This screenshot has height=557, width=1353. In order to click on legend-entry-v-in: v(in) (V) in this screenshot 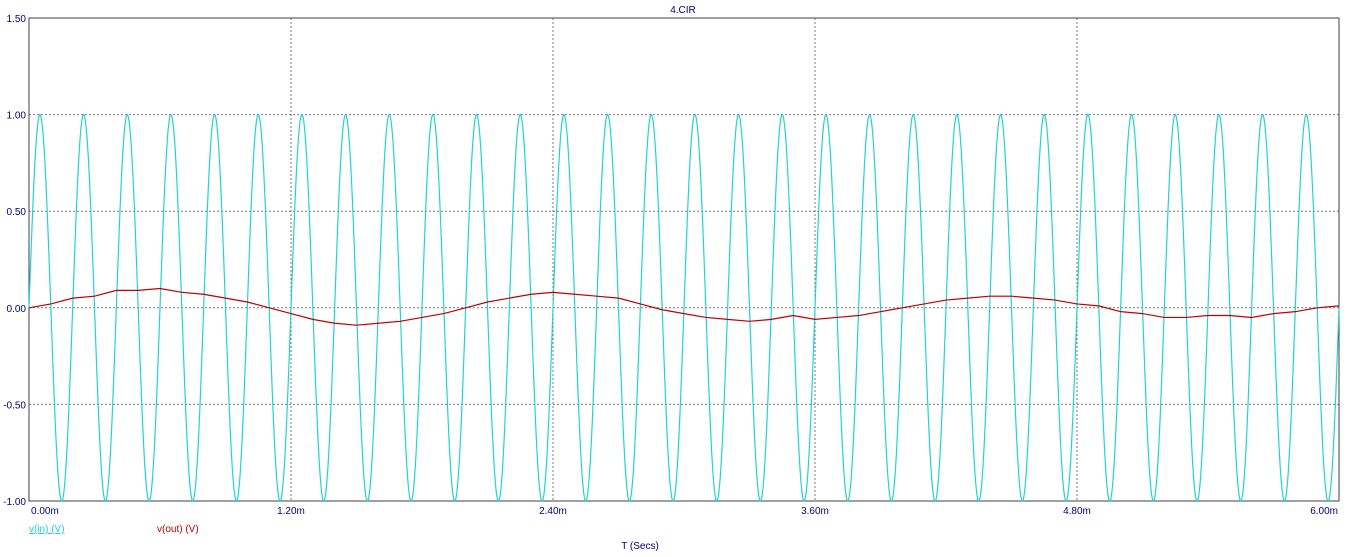, I will do `click(47, 529)`.